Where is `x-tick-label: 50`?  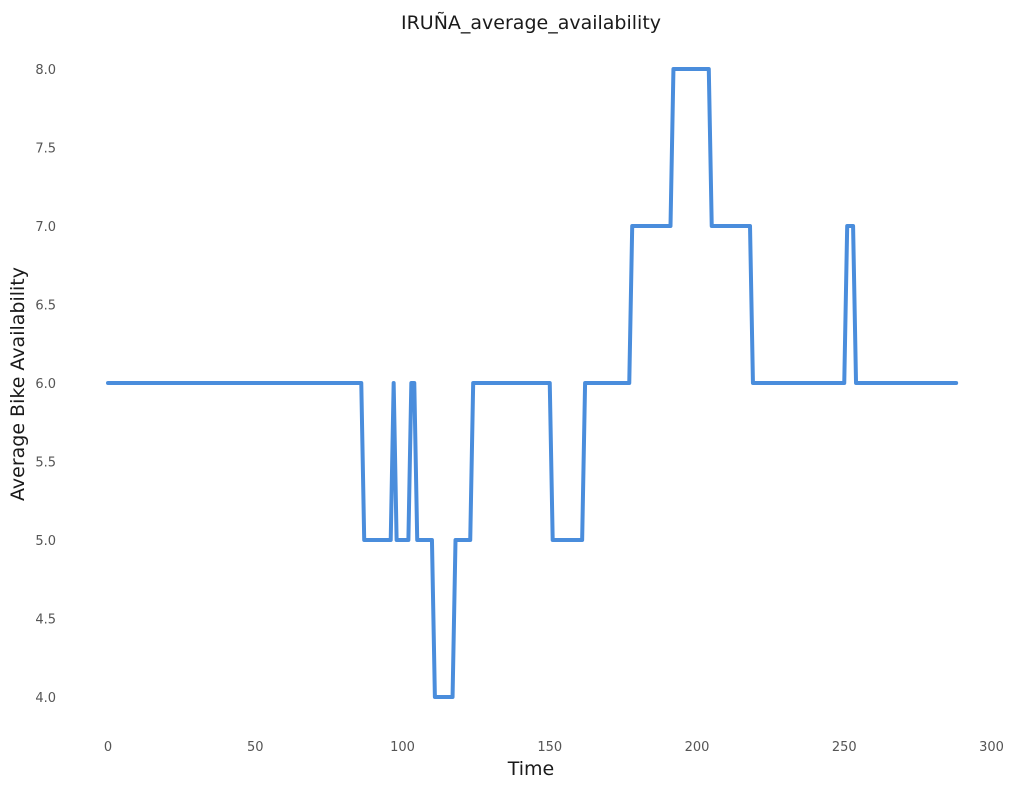
x-tick-label: 50 is located at coordinates (255, 747).